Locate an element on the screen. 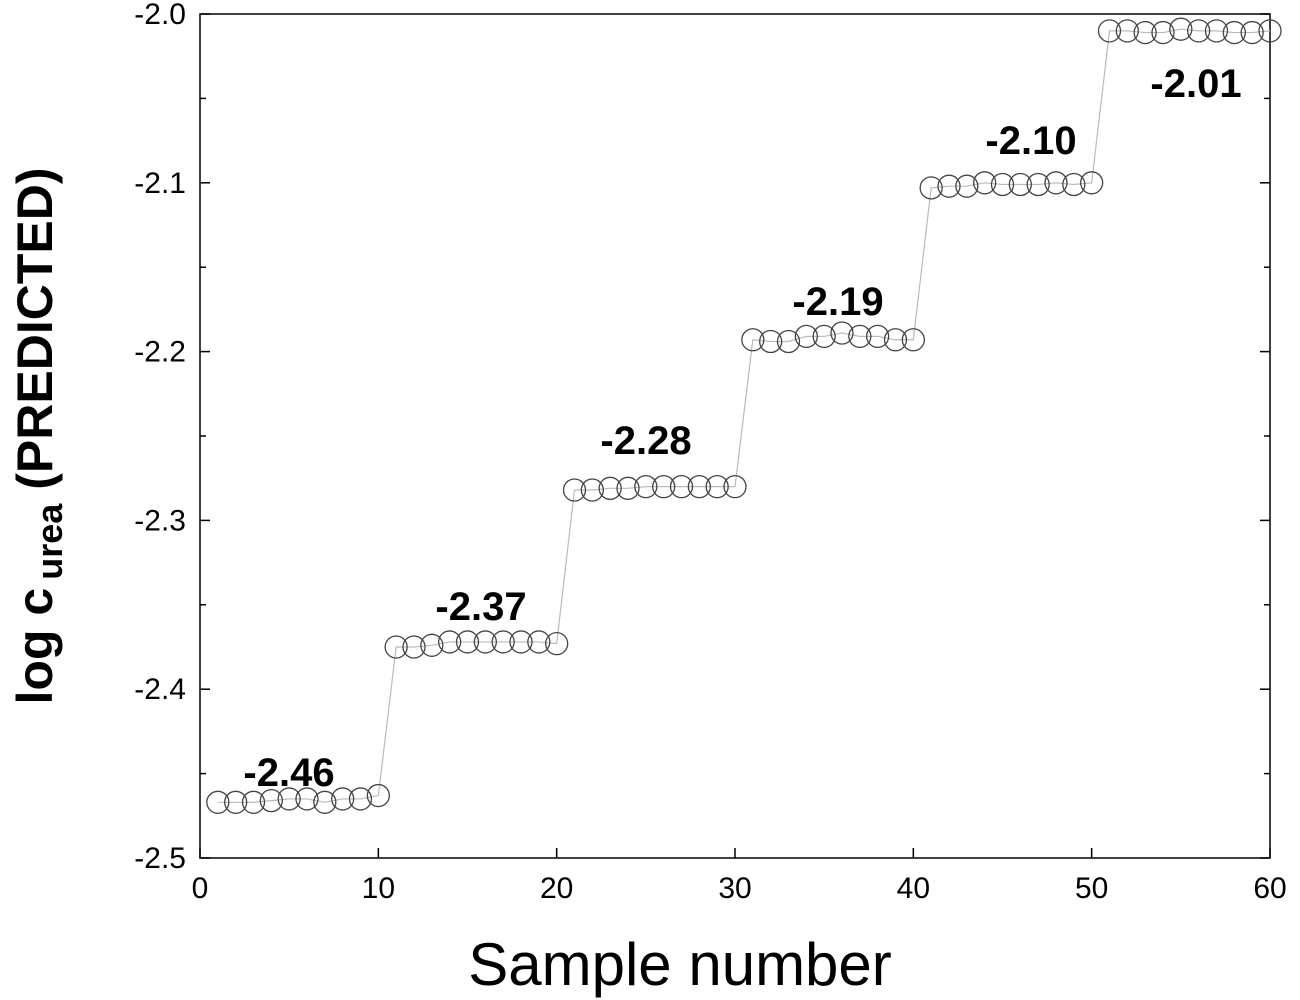 Image resolution: width=1300 pixels, height=1000 pixels. y-label-main: log c is located at coordinates (35, 646).